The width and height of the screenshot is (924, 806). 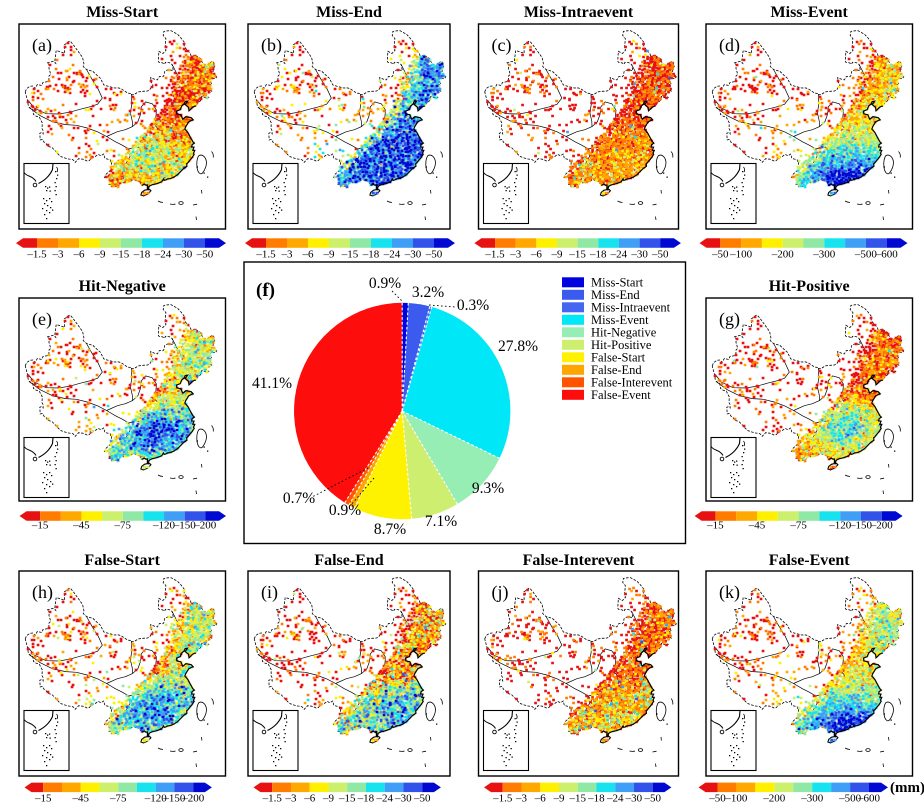 What do you see at coordinates (42, 592) in the screenshot?
I see `svg-text: (h)` at bounding box center [42, 592].